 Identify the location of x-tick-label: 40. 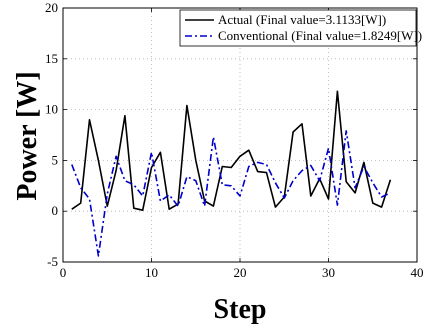
(417, 272).